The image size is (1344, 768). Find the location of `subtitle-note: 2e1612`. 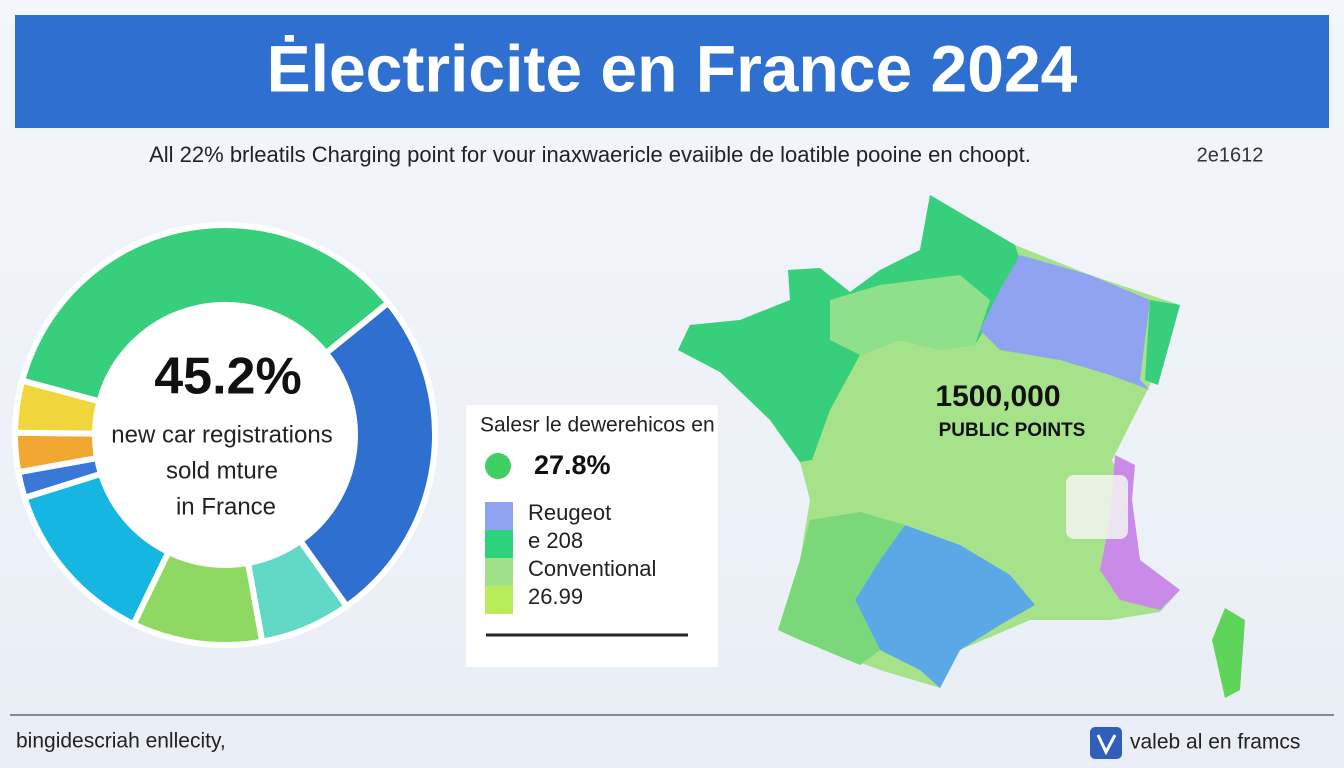

subtitle-note: 2e1612 is located at coordinates (1230, 155).